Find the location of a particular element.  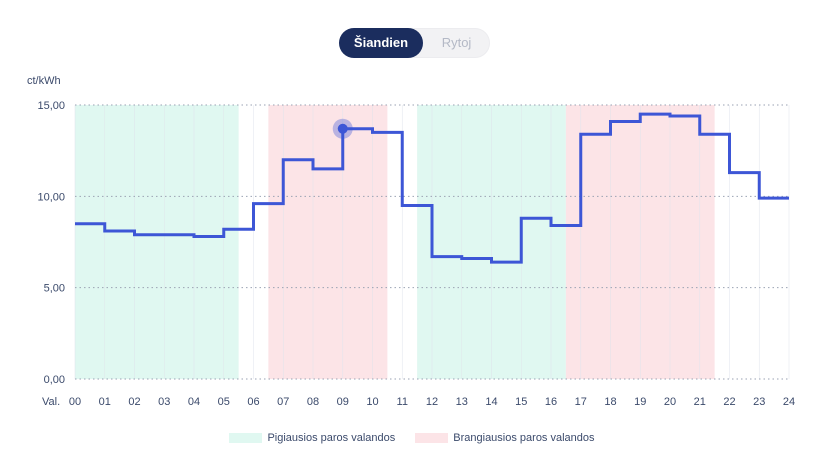

legend-swatch-cheap is located at coordinates (246, 438).